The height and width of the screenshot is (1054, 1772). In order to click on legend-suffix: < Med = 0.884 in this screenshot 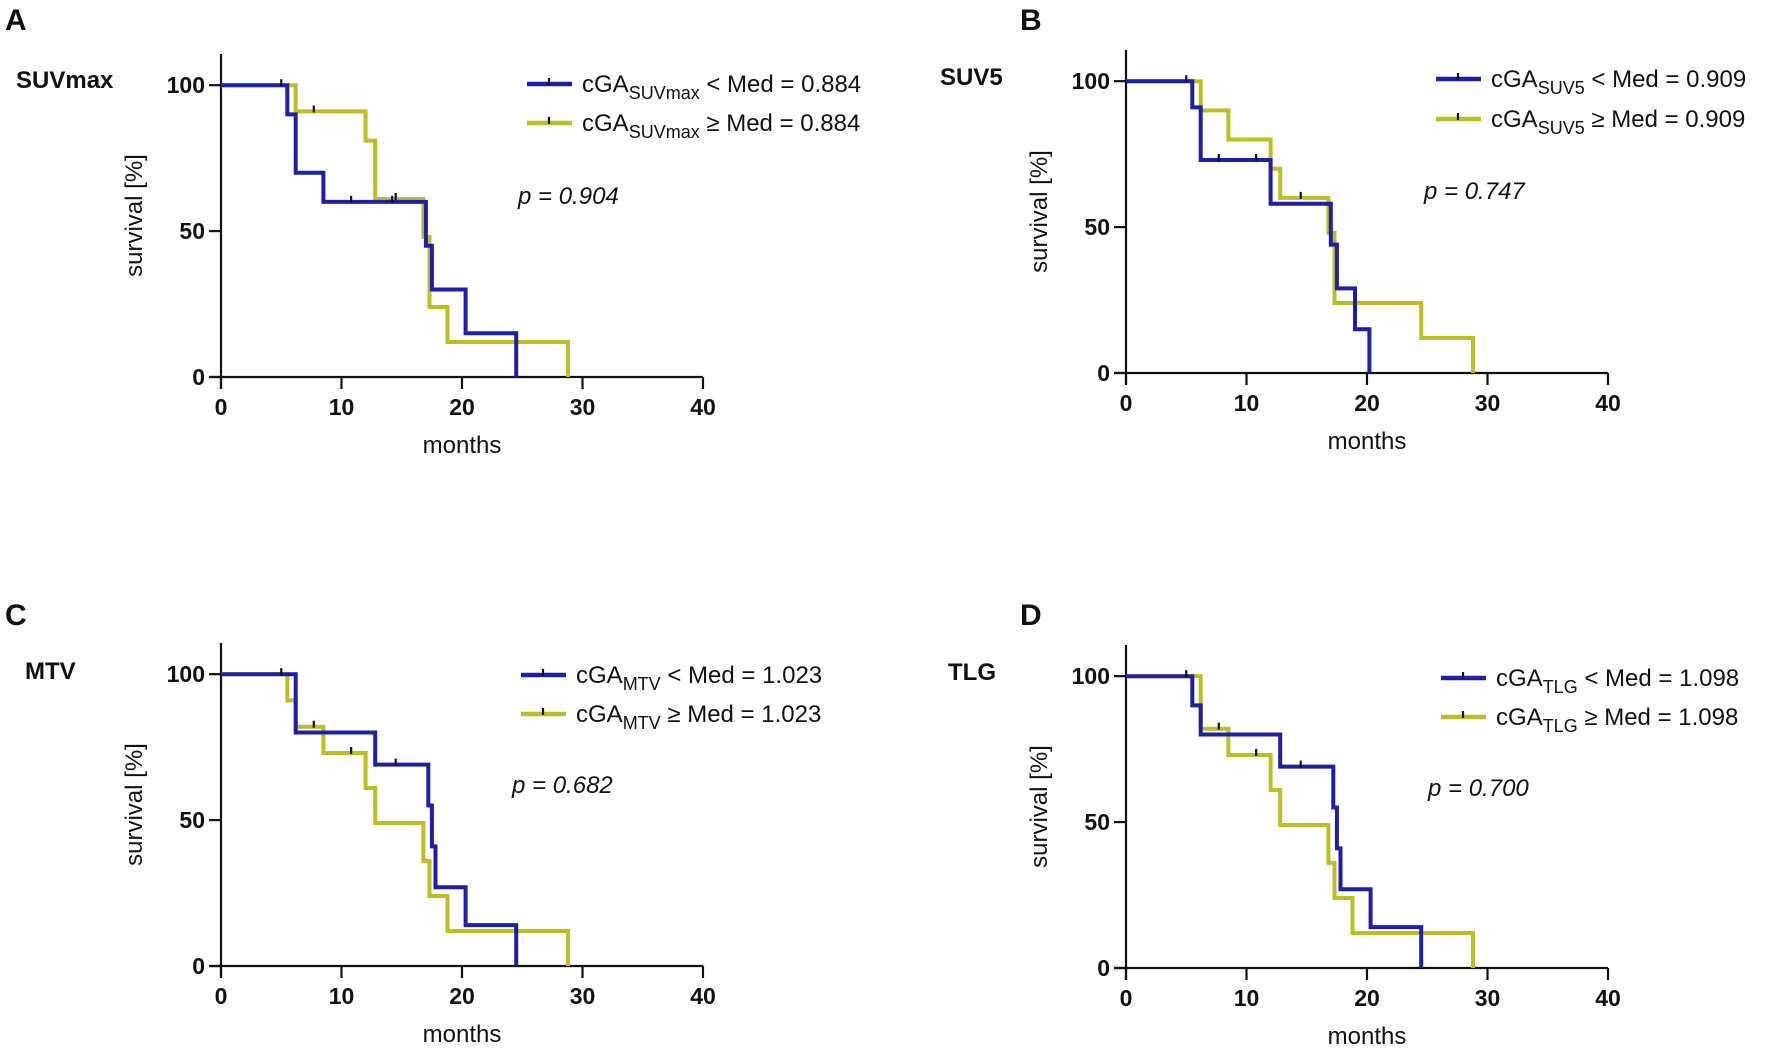, I will do `click(780, 84)`.